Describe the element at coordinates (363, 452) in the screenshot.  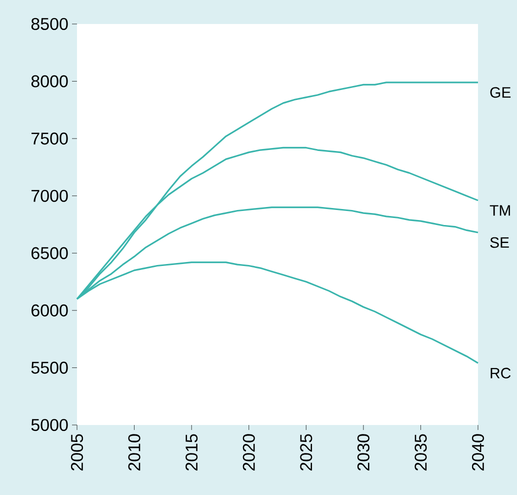
I see `x-tick-label: 2030` at that location.